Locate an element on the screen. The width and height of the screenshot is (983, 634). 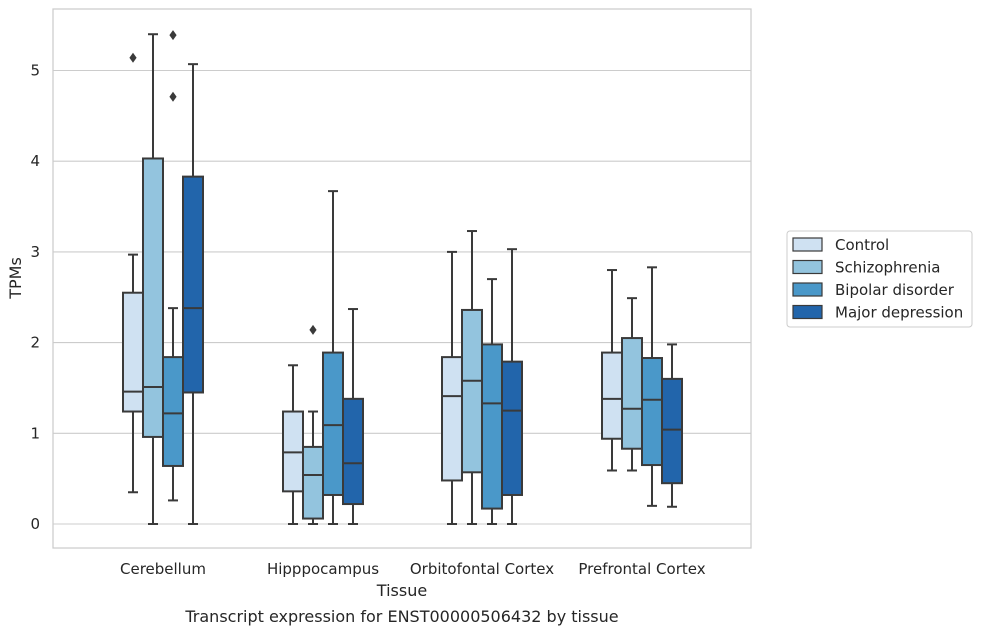
x-tick-label-2: Orbitofontal Cortex is located at coordinates (482, 569).